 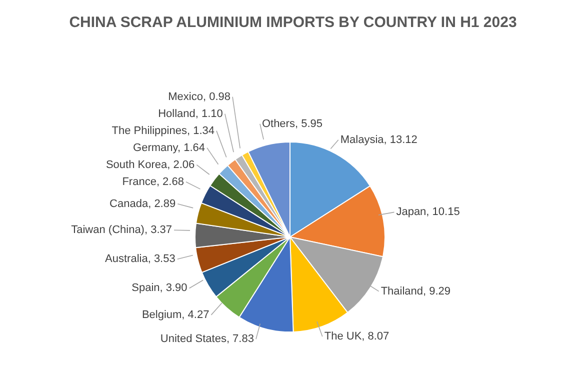 I want to click on slice-label: Mexico, 0.98, so click(x=199, y=96).